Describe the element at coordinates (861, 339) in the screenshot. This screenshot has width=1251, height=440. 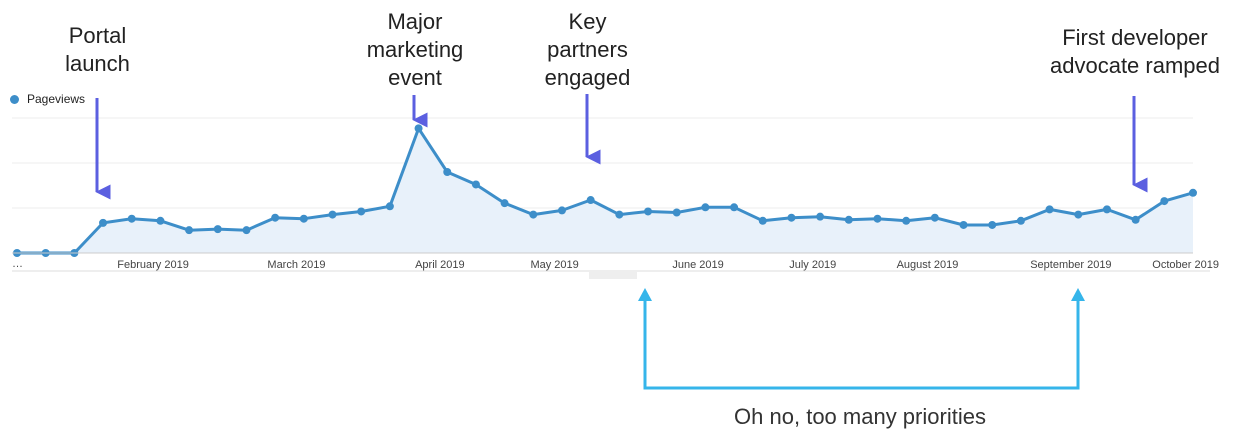
I see `priorities-bracket` at that location.